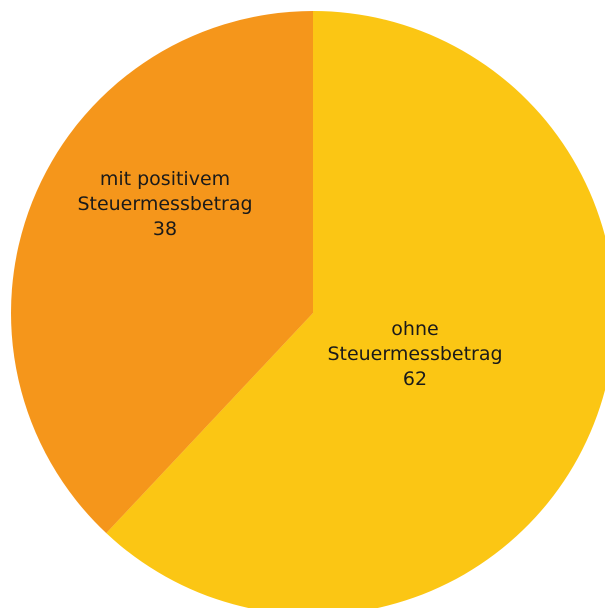  What do you see at coordinates (165, 229) in the screenshot?
I see `slice-value-1: 38` at bounding box center [165, 229].